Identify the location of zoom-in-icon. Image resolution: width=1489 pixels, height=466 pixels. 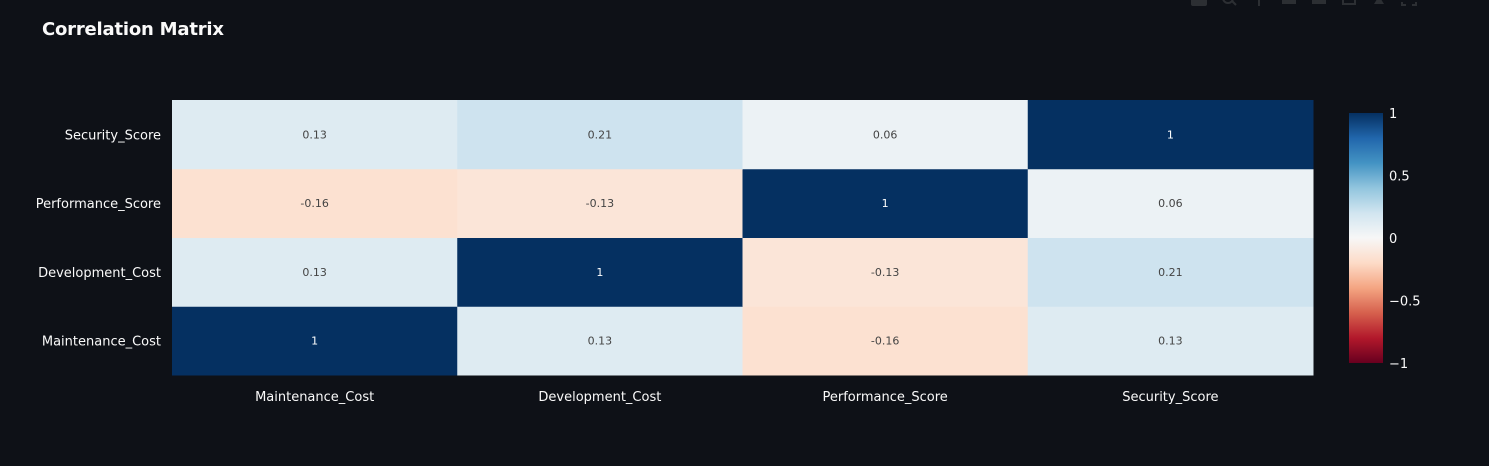
(1289, 3).